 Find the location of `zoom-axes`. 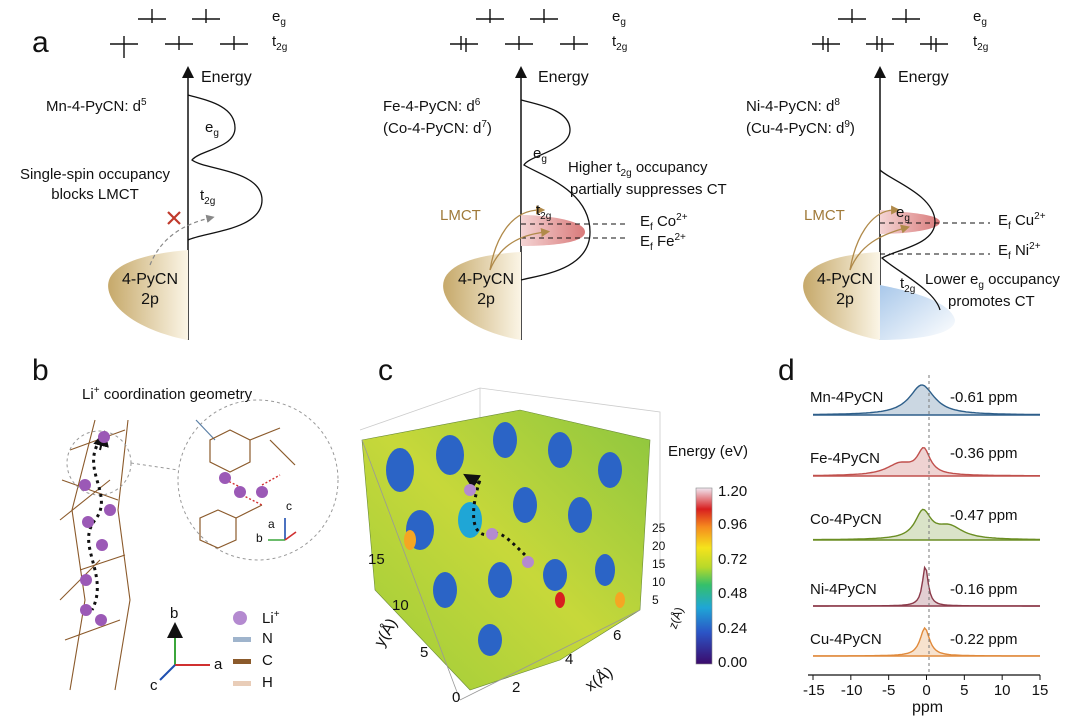

zoom-axes is located at coordinates (282, 529).